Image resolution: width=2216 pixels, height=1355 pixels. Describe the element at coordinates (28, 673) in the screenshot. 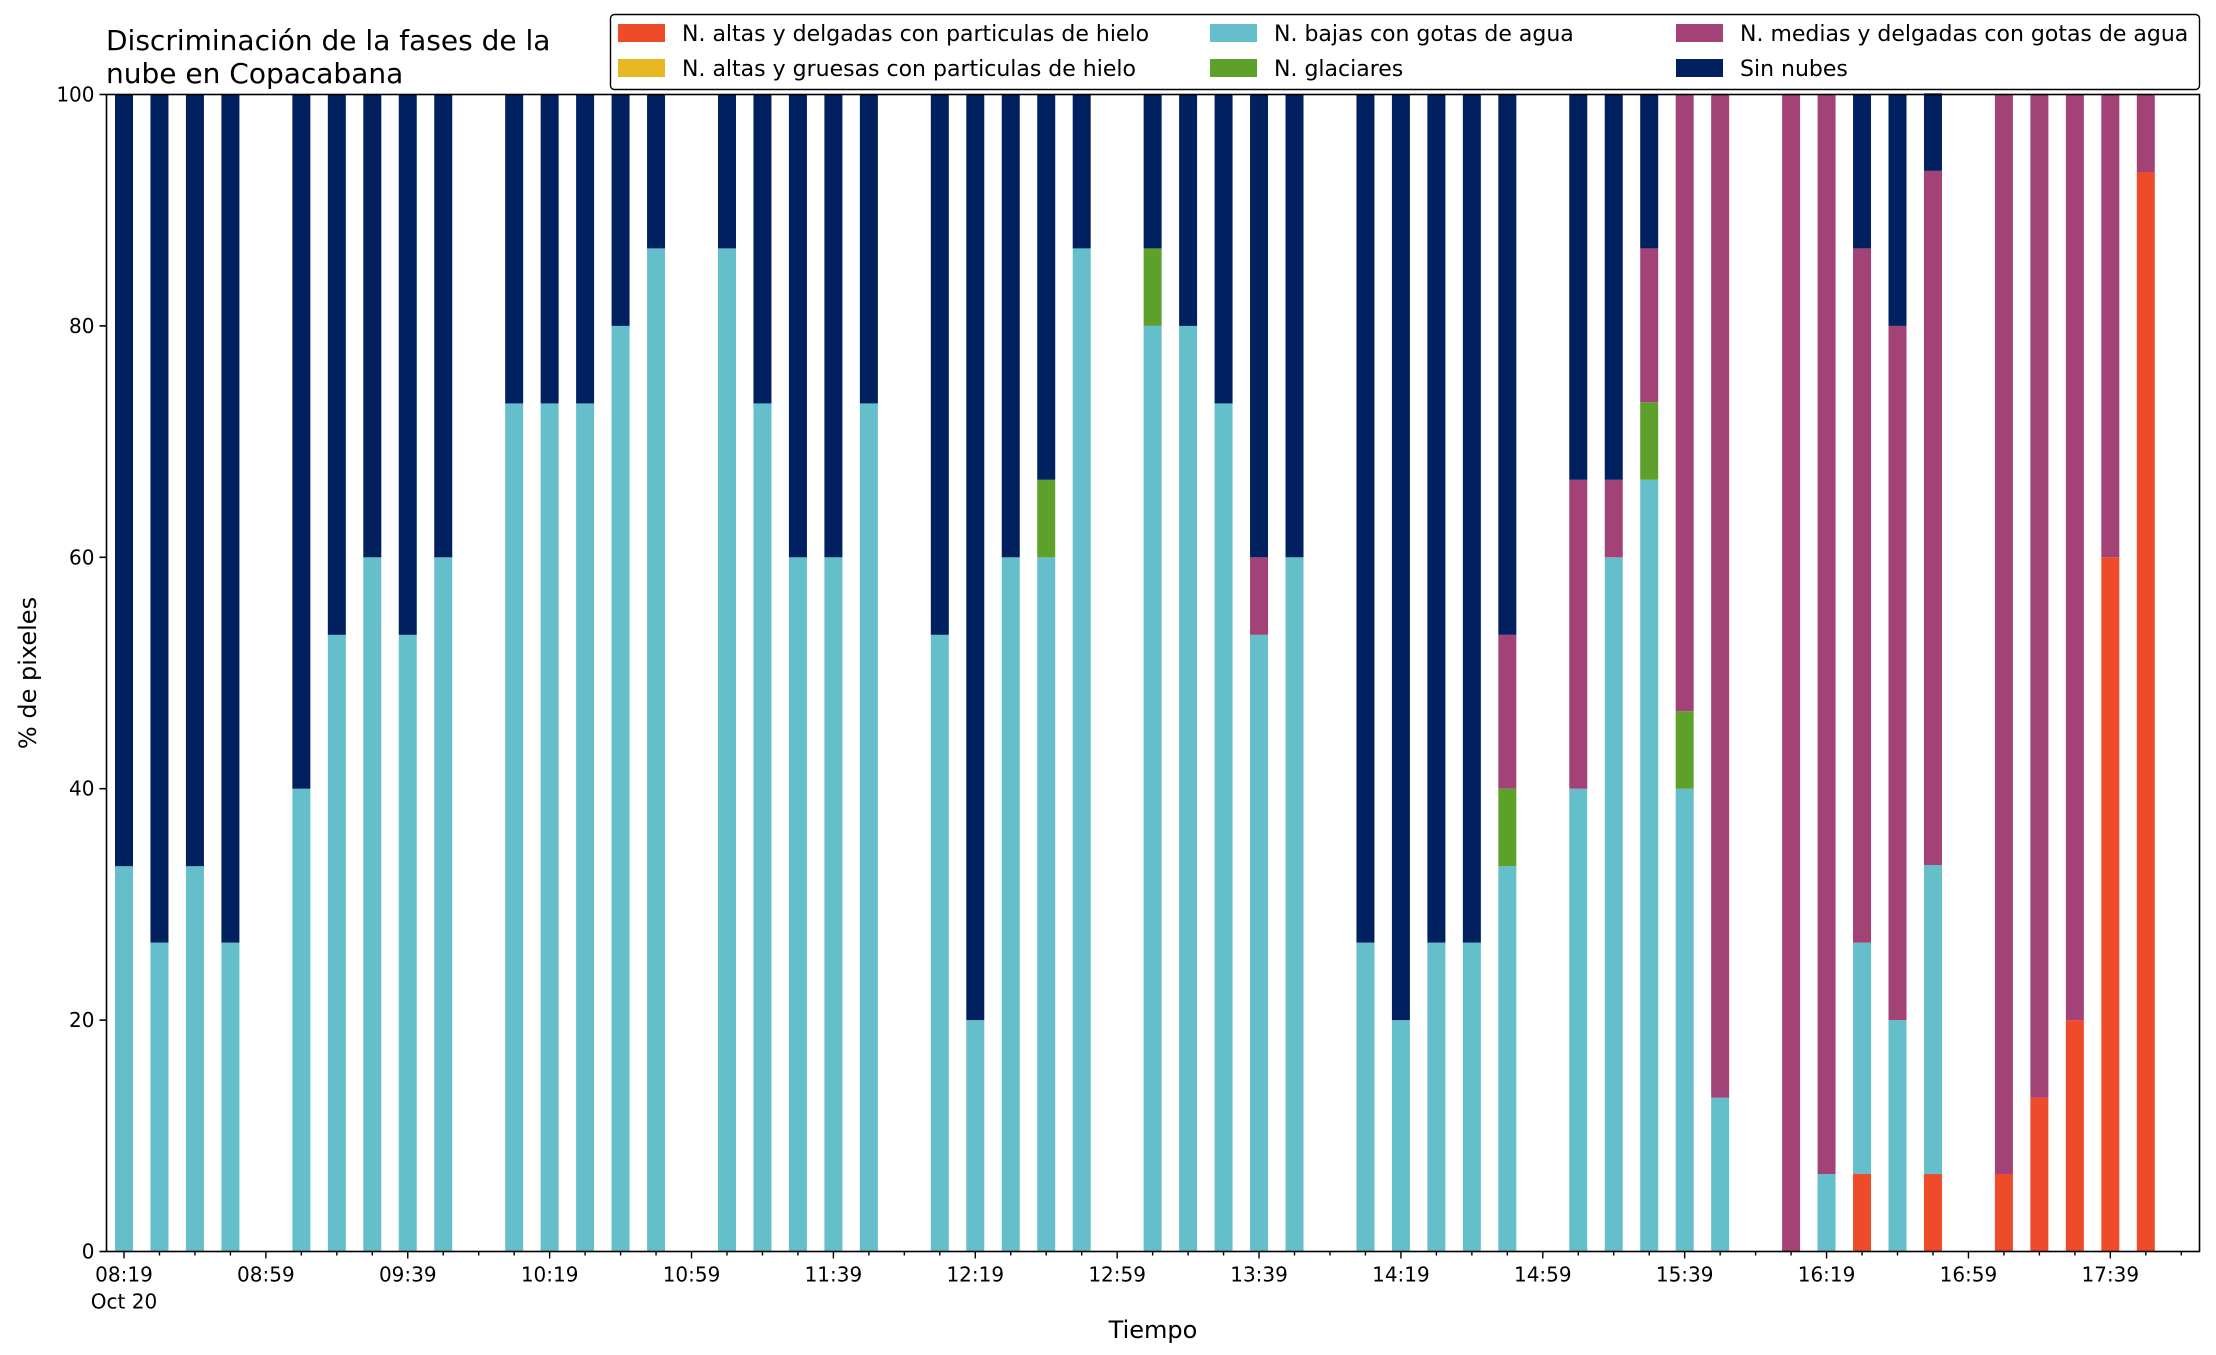

I see `y-axis-label: % de pixeles` at that location.